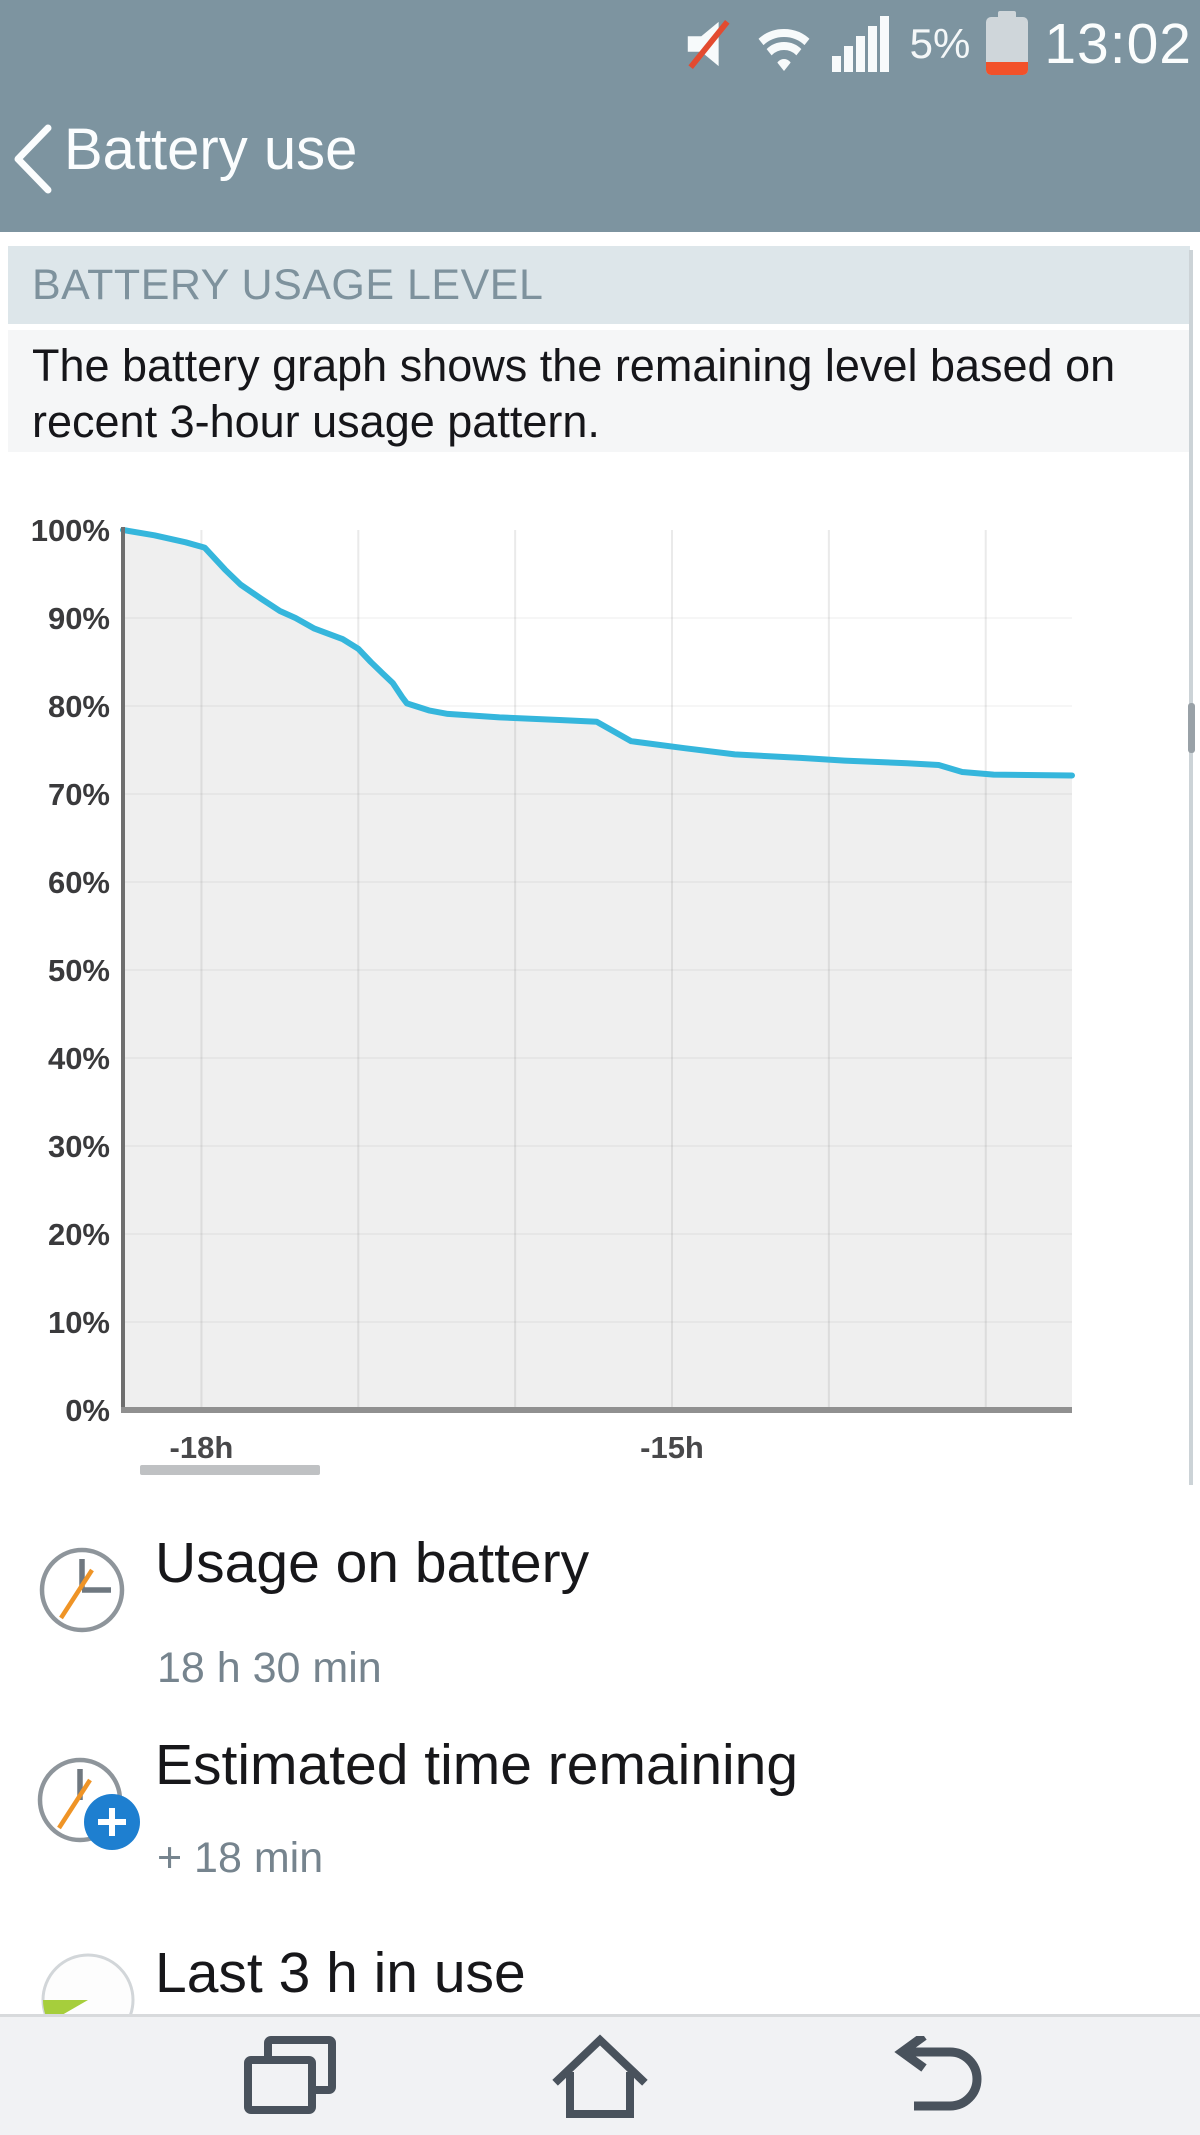 This screenshot has width=1200, height=2135. Describe the element at coordinates (202, 1447) in the screenshot. I see `x-tick-label: -18h` at that location.